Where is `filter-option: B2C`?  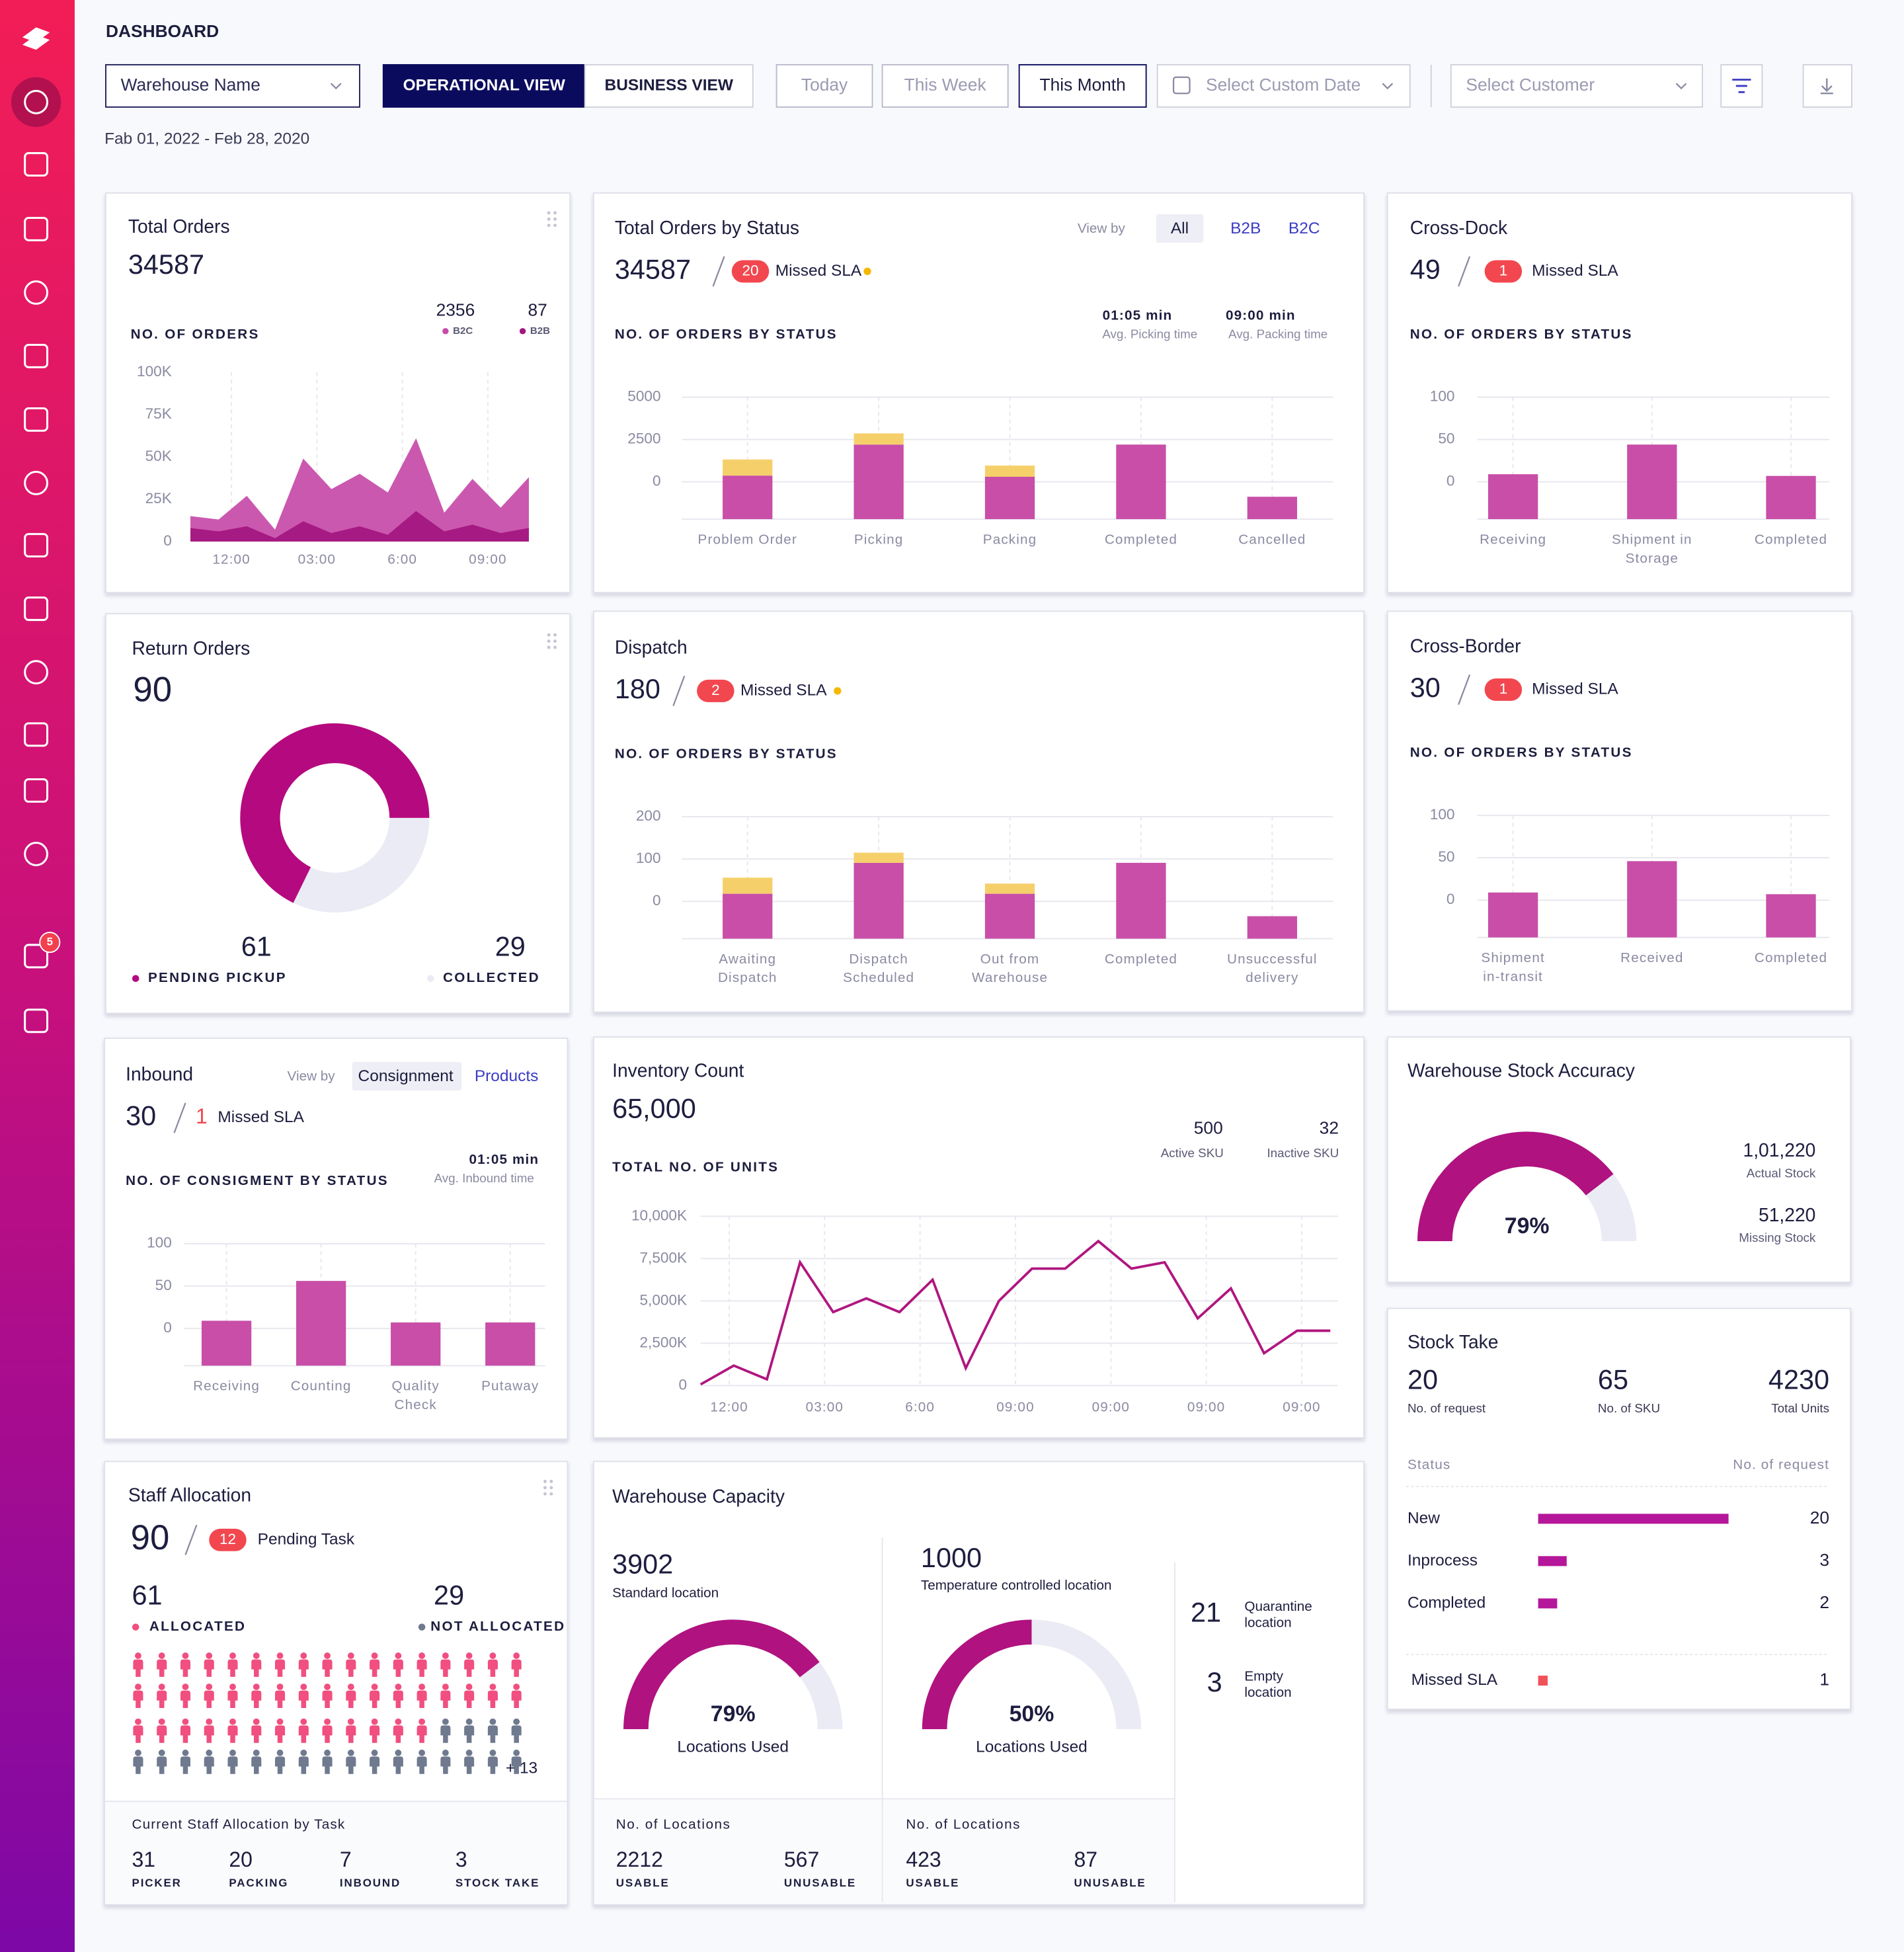 filter-option: B2C is located at coordinates (1304, 229).